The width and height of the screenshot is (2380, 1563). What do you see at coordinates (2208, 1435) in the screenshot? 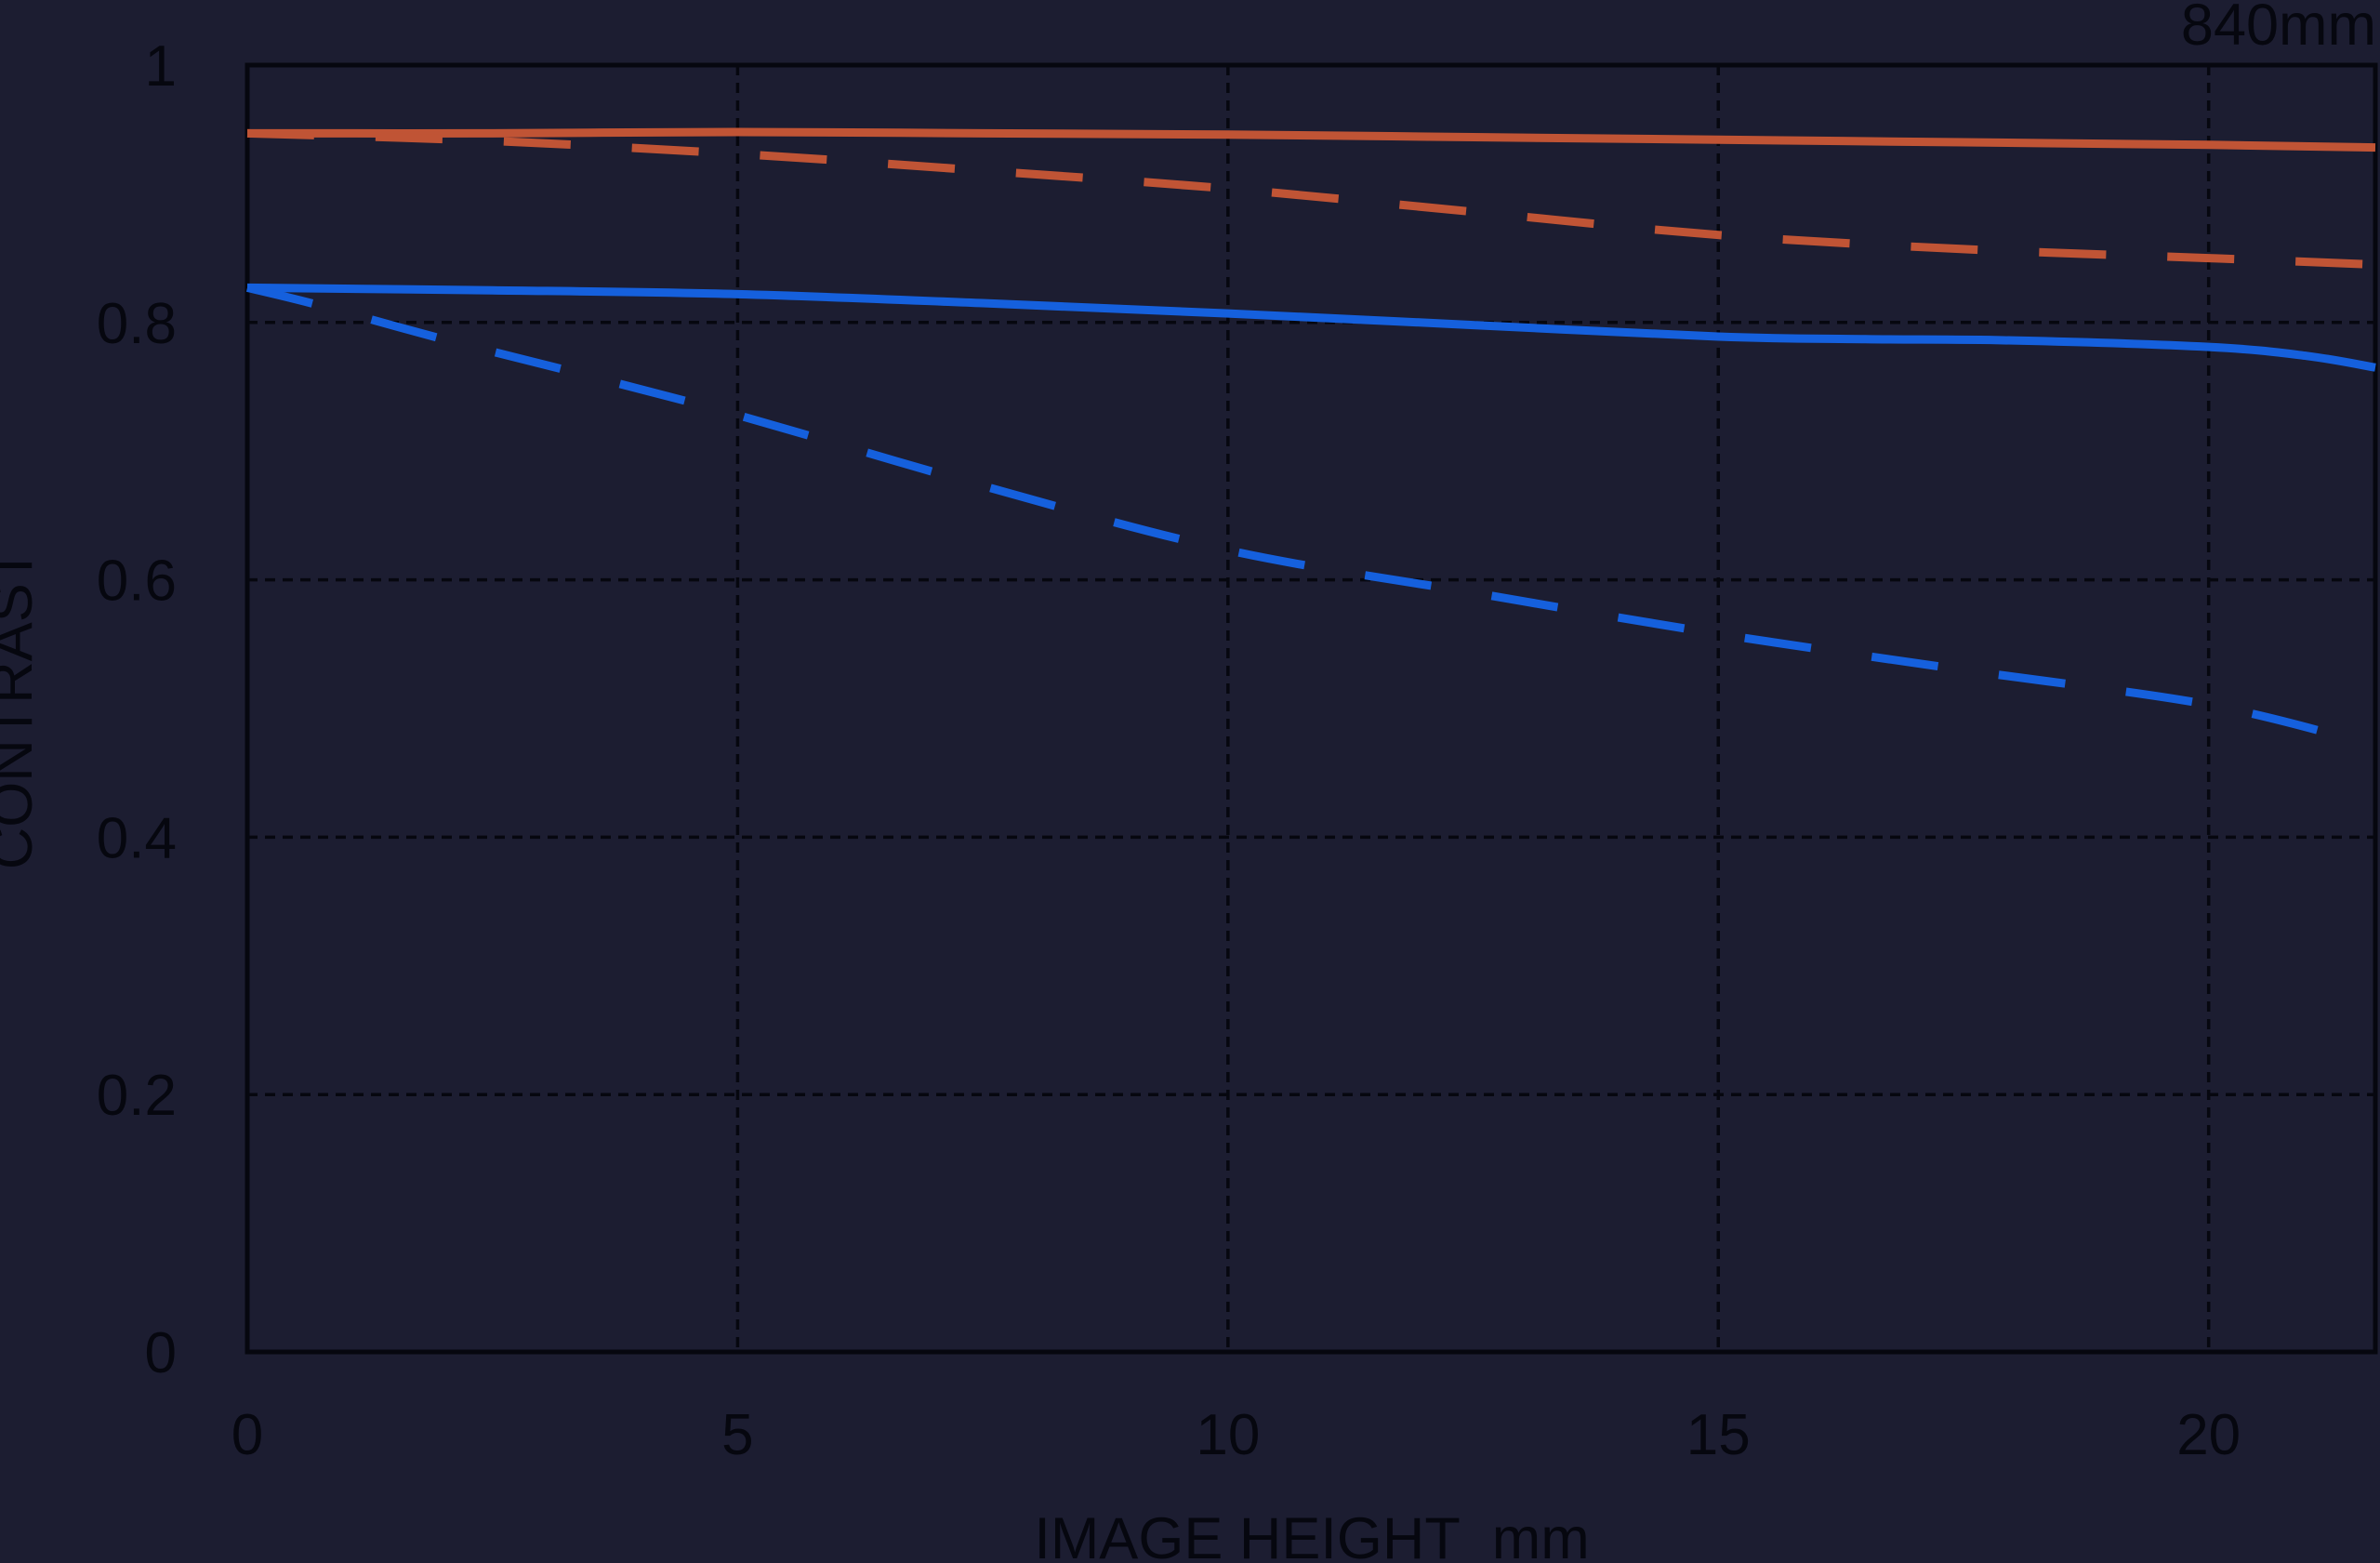
I see `x-tick-label: 20` at bounding box center [2208, 1435].